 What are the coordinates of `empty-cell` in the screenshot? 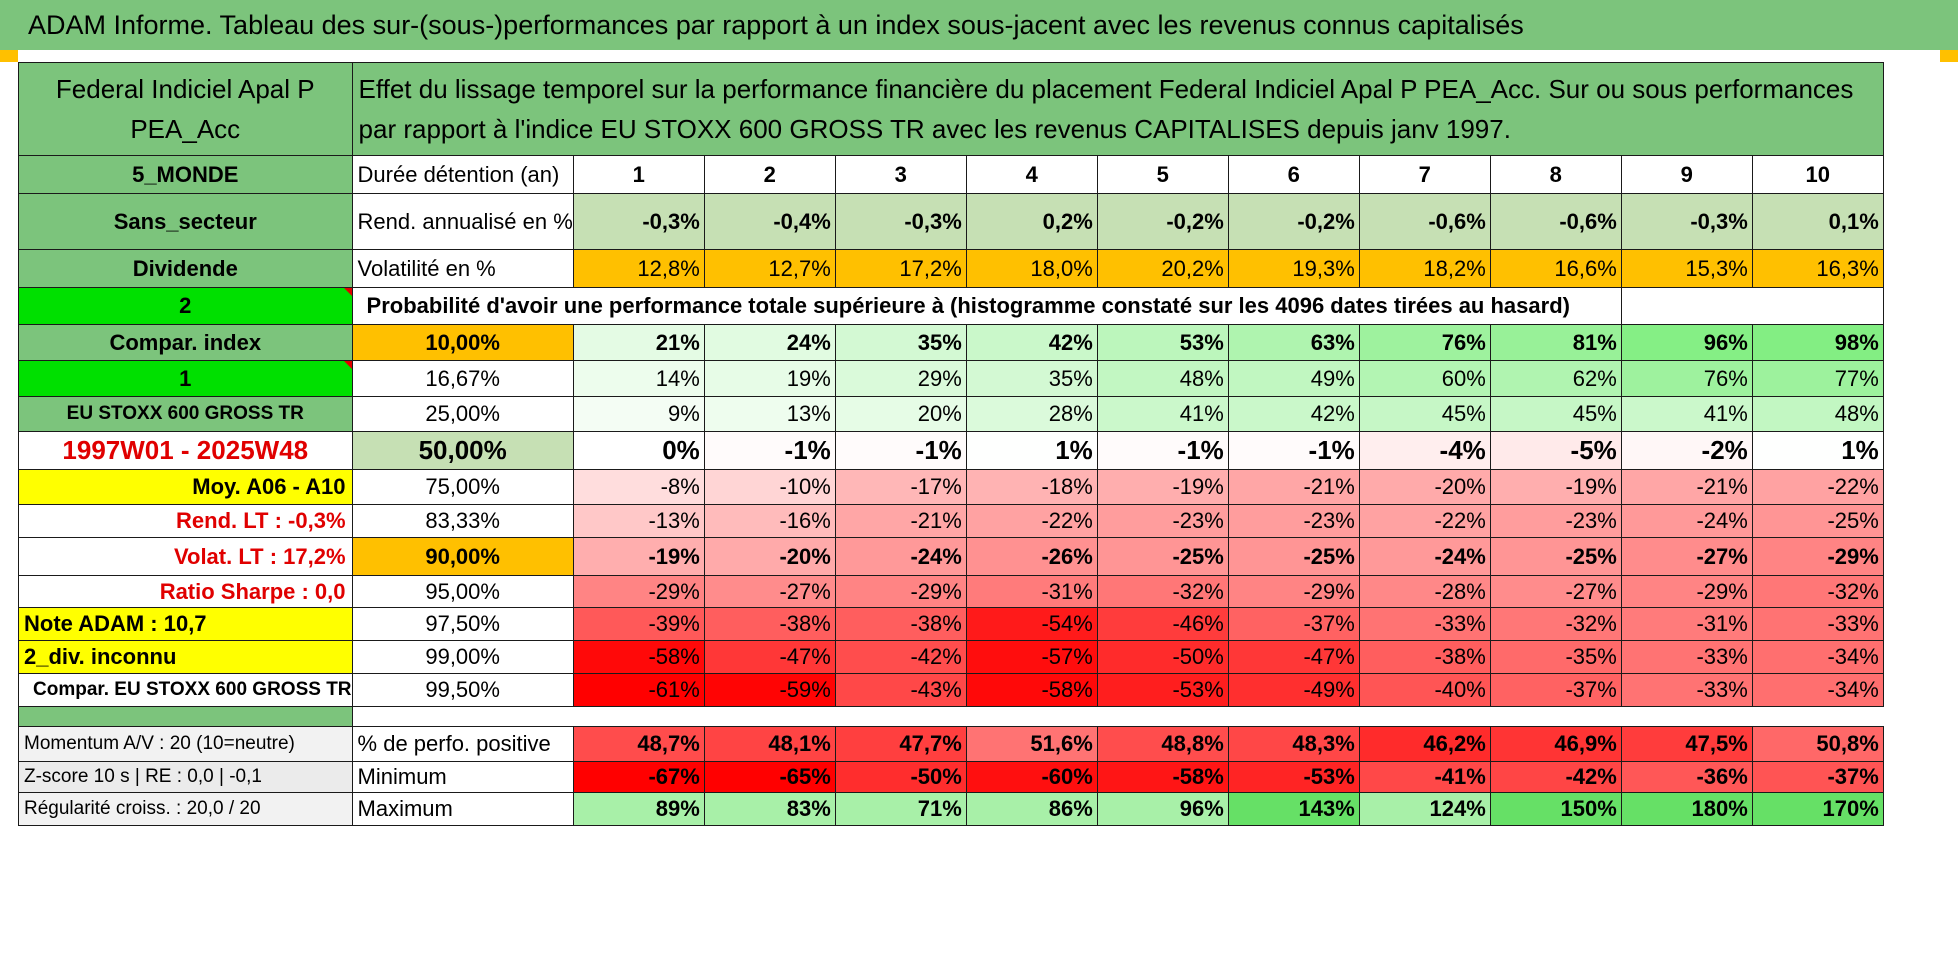 It's located at (1752, 306).